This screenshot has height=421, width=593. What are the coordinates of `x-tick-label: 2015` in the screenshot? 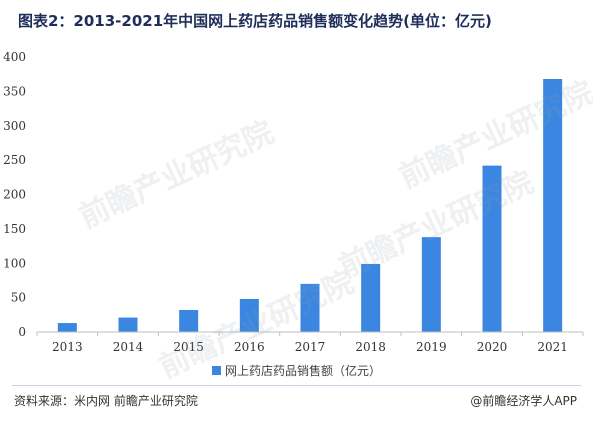 It's located at (188, 347).